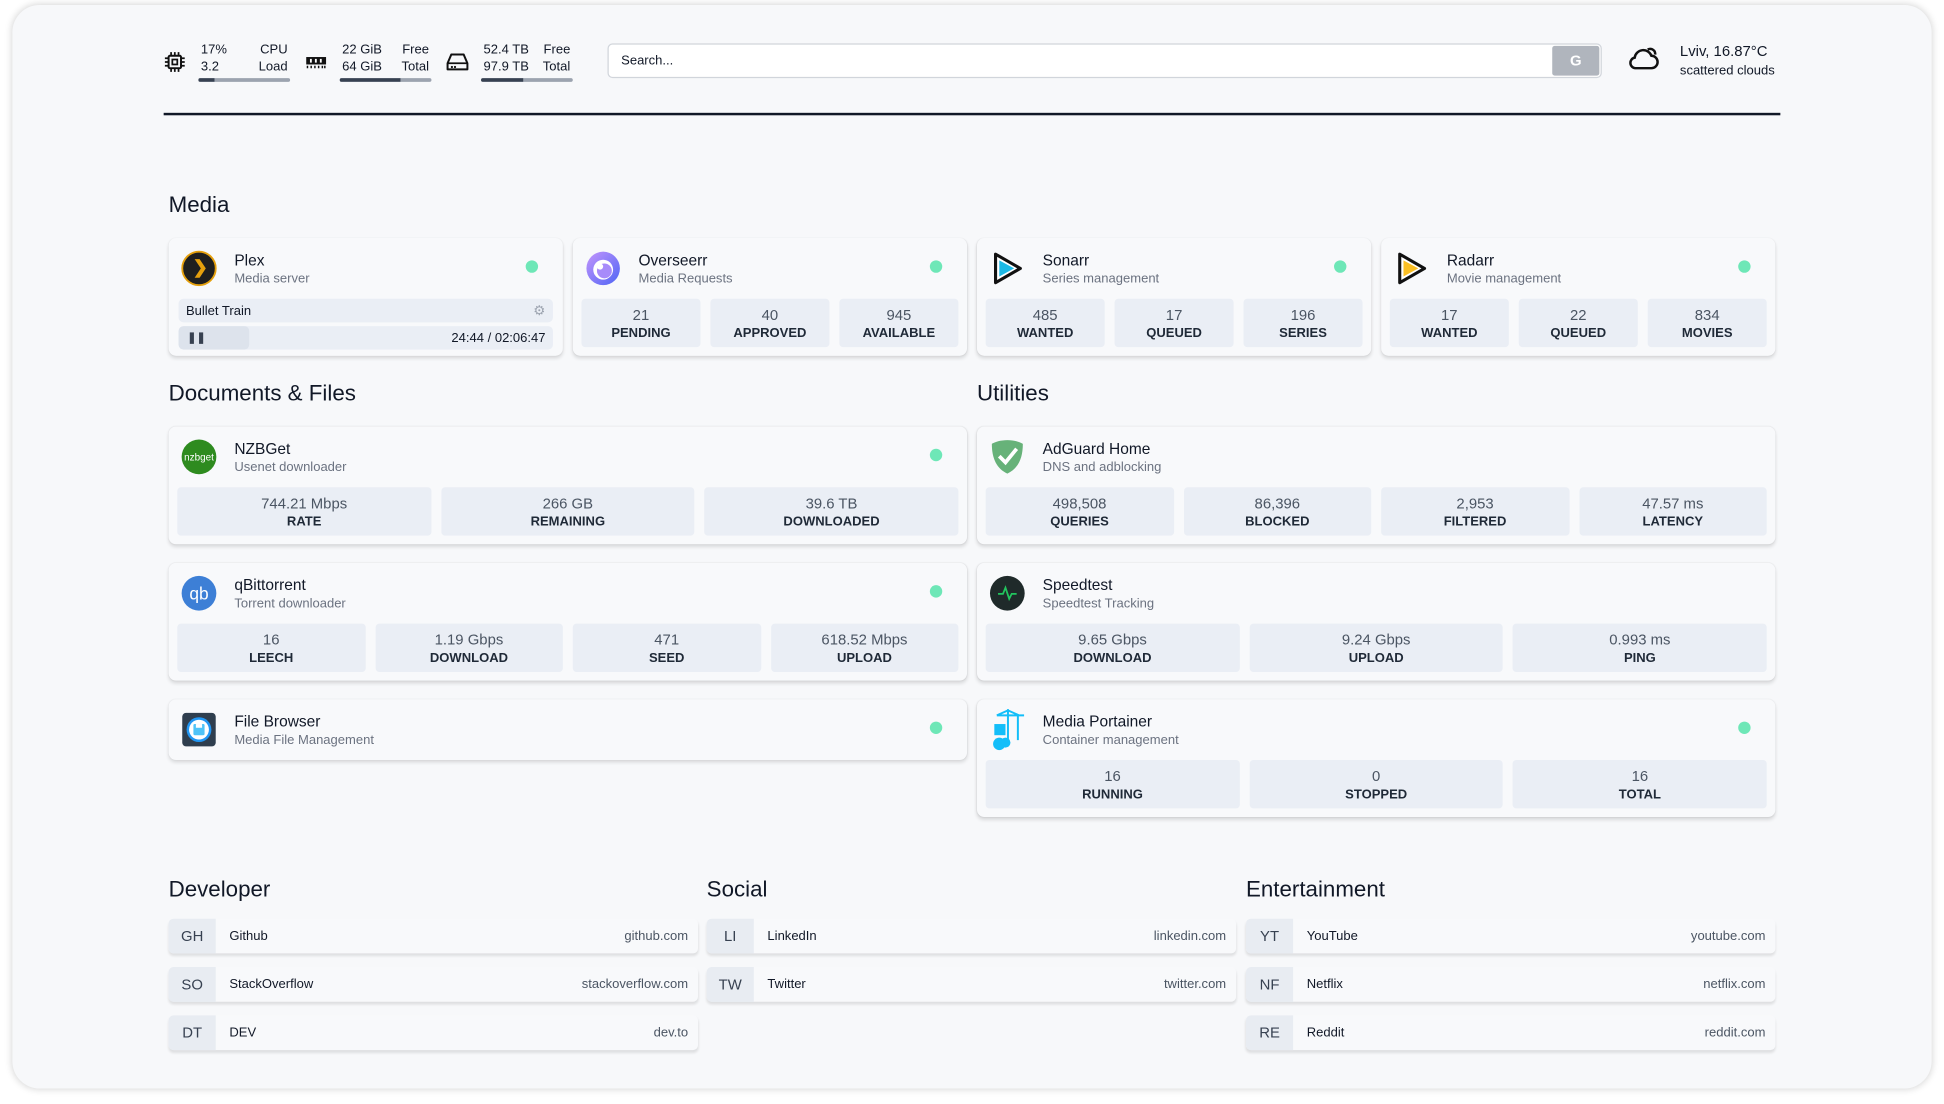 The width and height of the screenshot is (1944, 1104). Describe the element at coordinates (1007, 593) in the screenshot. I see `speedtest-logo-icon` at that location.